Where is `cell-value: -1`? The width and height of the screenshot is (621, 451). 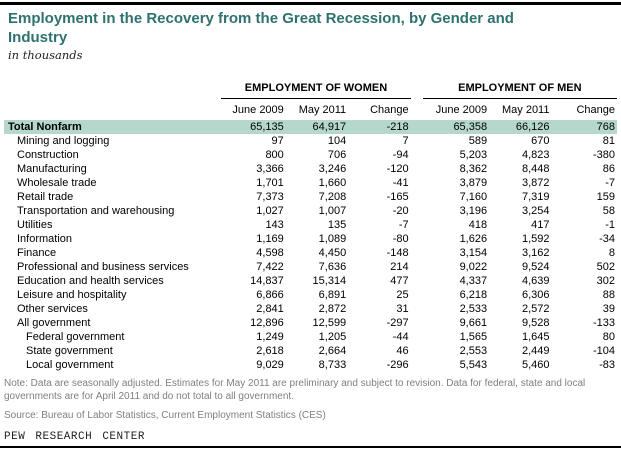
cell-value: -1 is located at coordinates (610, 225).